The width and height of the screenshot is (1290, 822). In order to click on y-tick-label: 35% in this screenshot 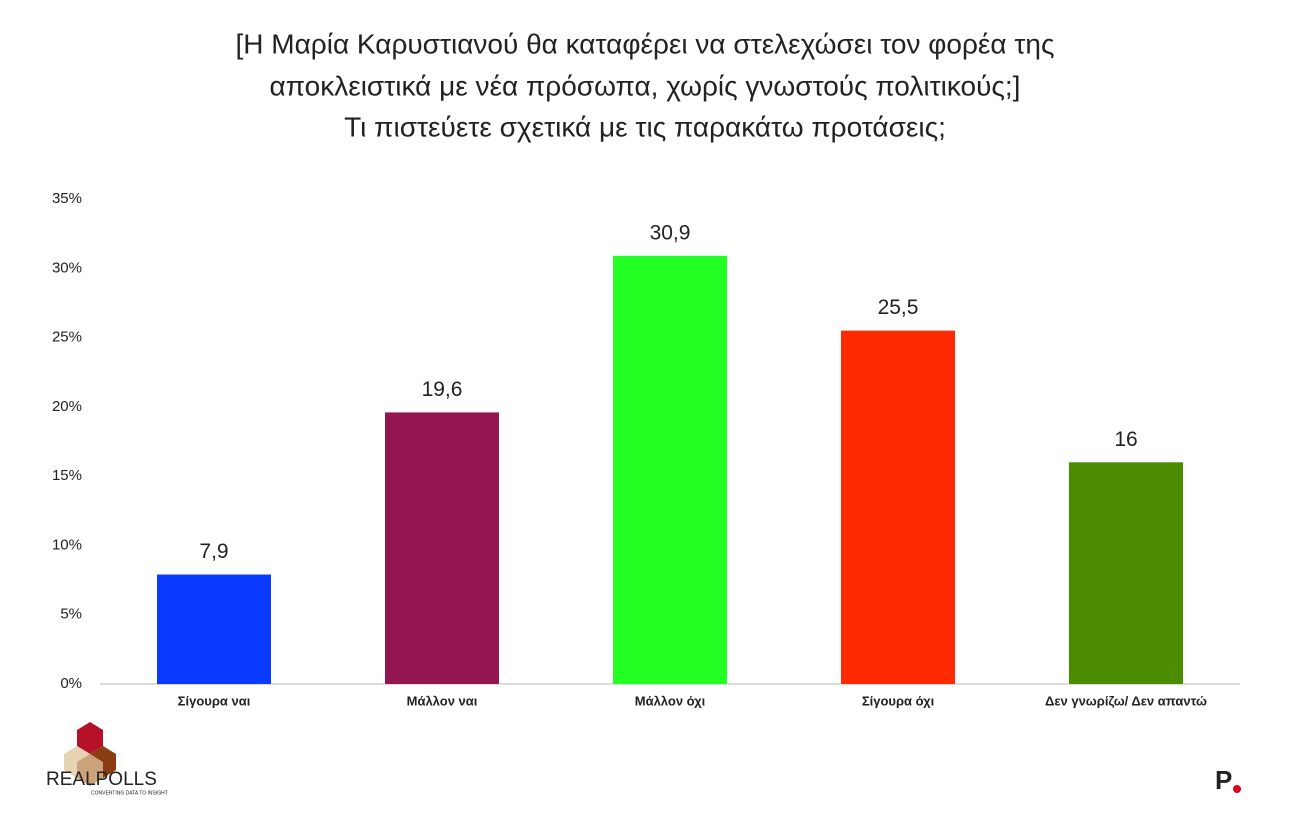, I will do `click(67, 198)`.